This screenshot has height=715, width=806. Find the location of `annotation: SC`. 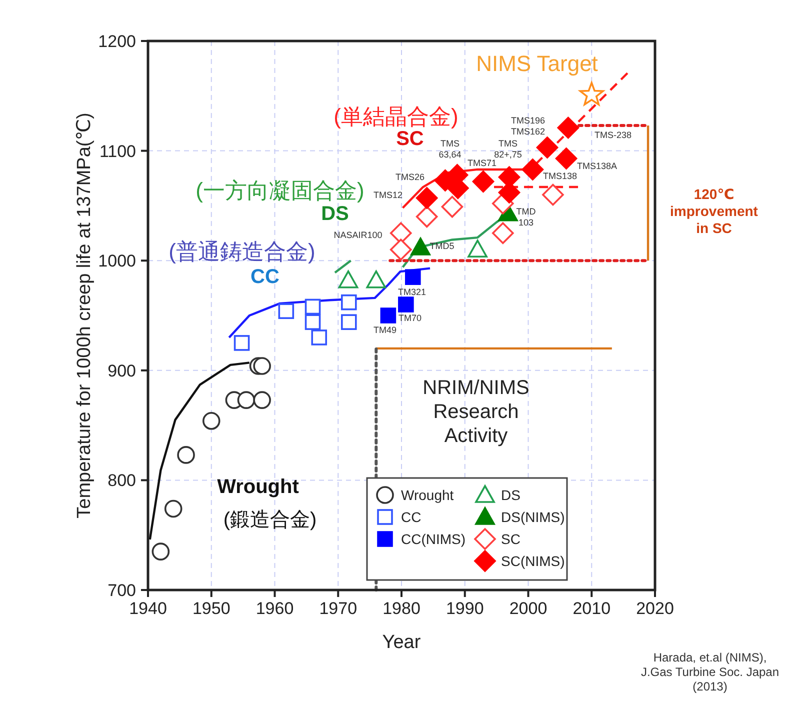

annotation: SC is located at coordinates (410, 139).